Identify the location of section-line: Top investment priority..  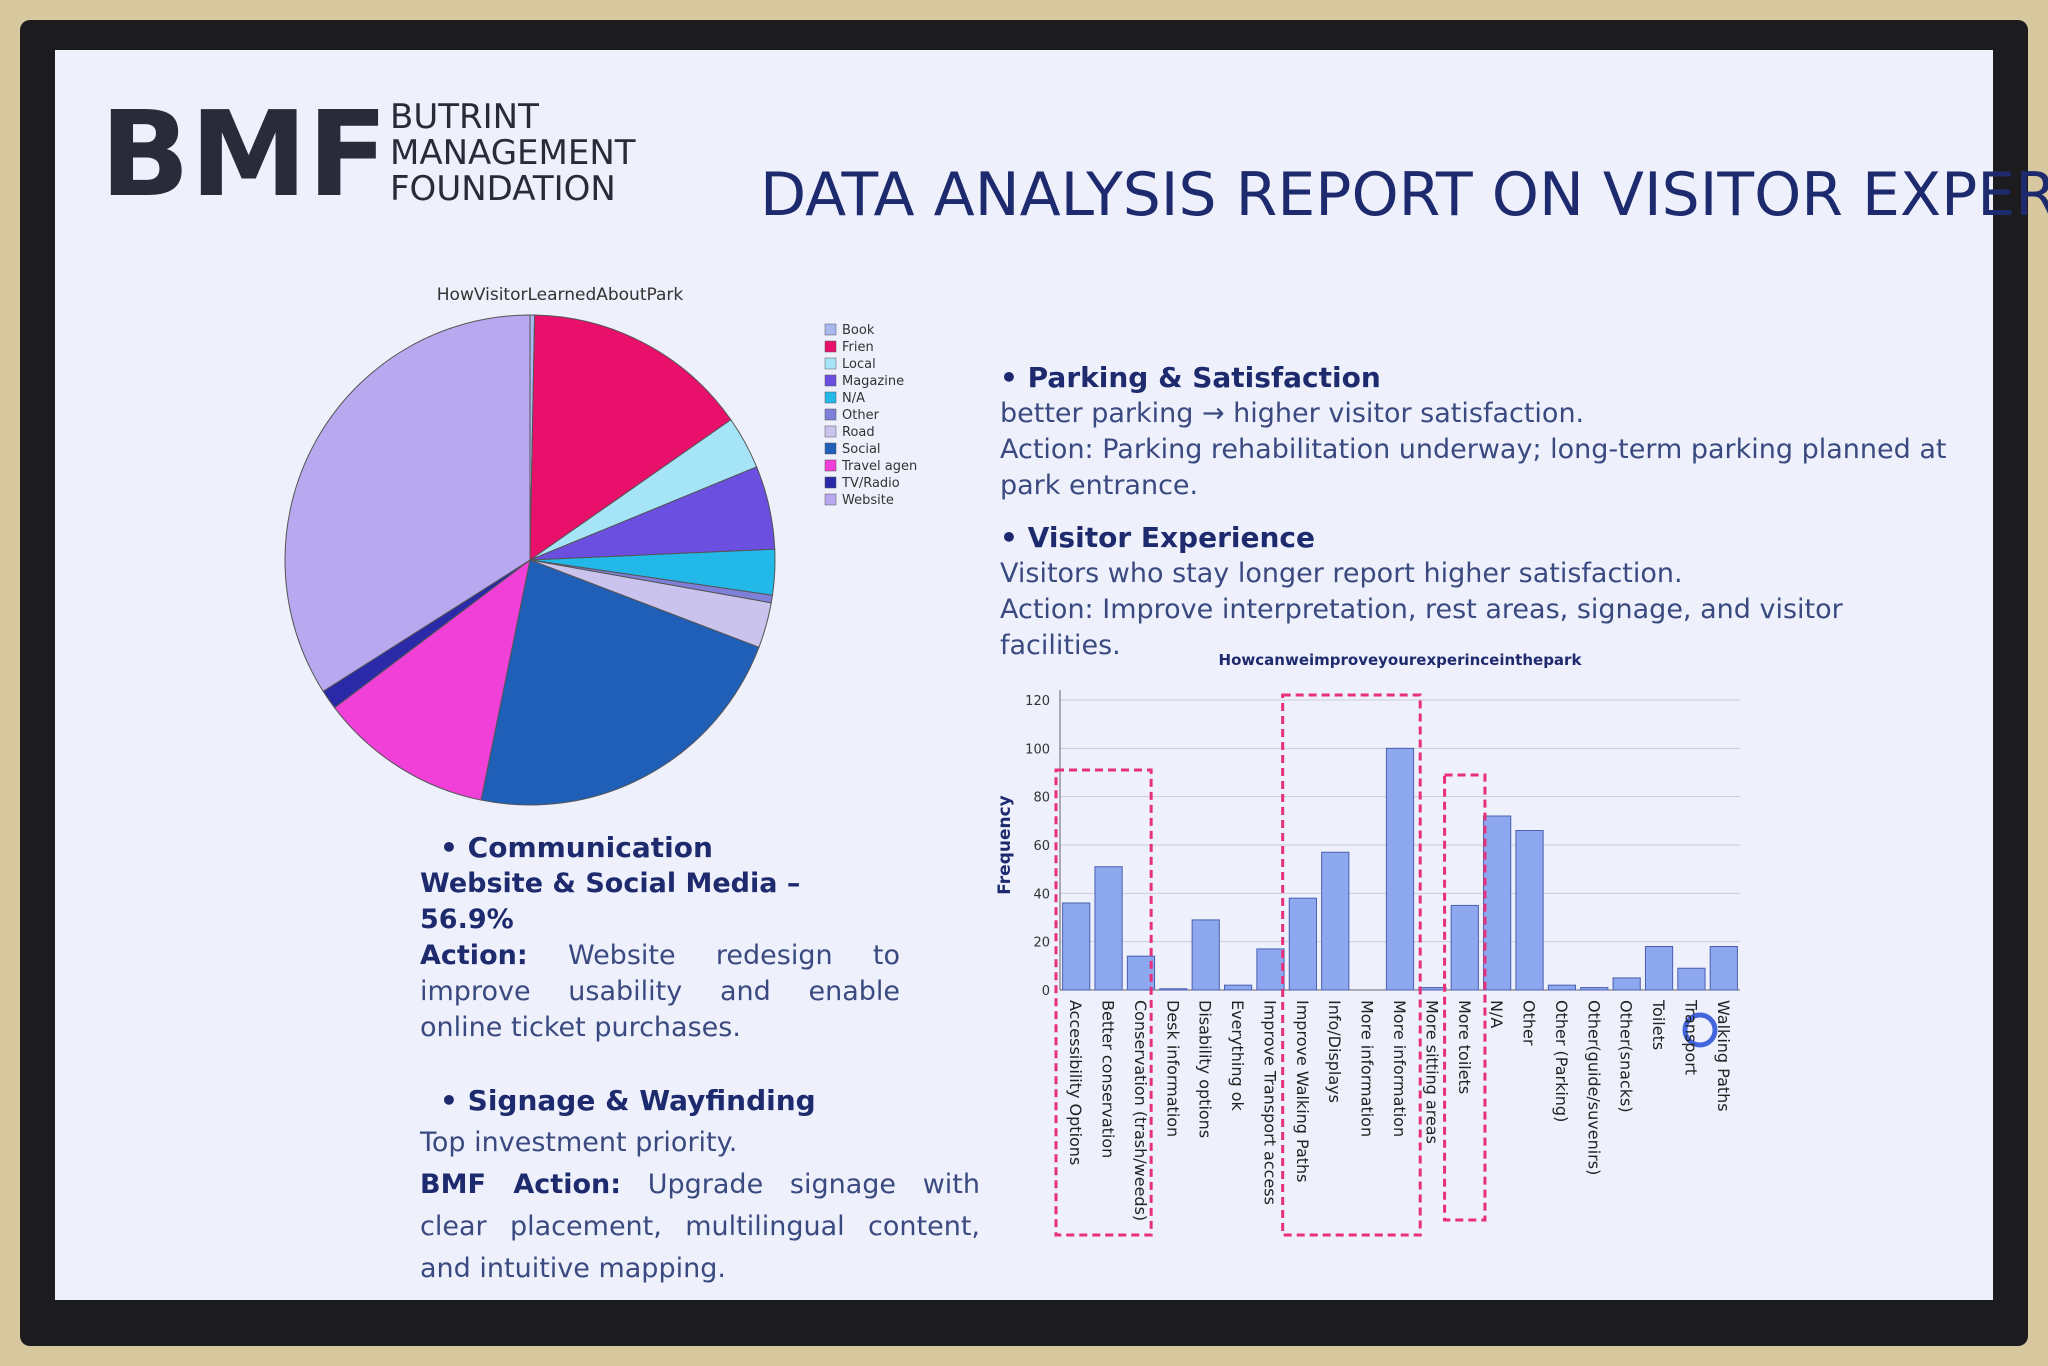
(579, 1142).